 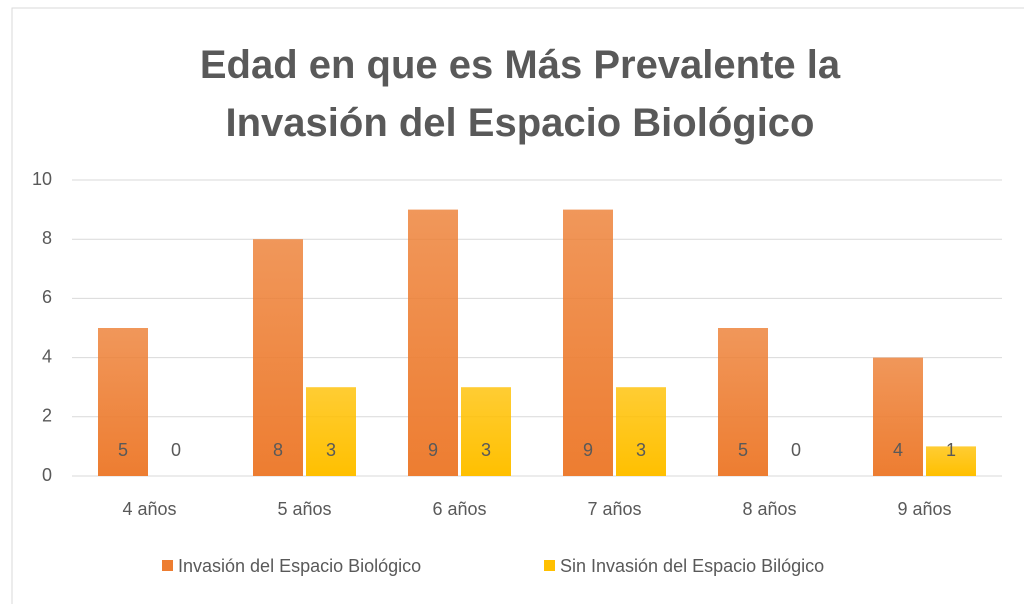 What do you see at coordinates (299, 566) in the screenshot?
I see `legend-label: Invasión del Espacio Biológico` at bounding box center [299, 566].